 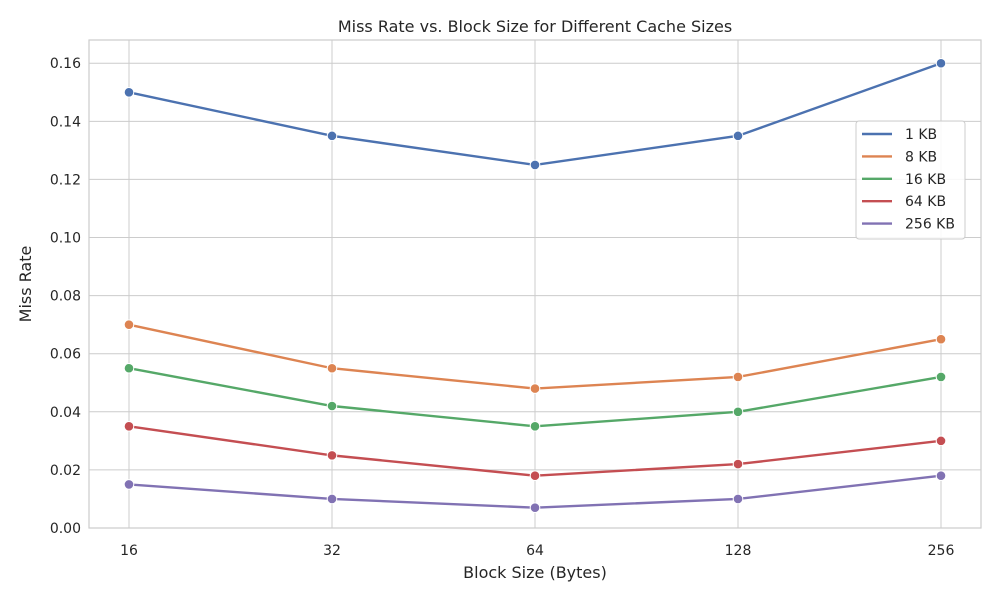 I want to click on legend-box, so click(x=910, y=180).